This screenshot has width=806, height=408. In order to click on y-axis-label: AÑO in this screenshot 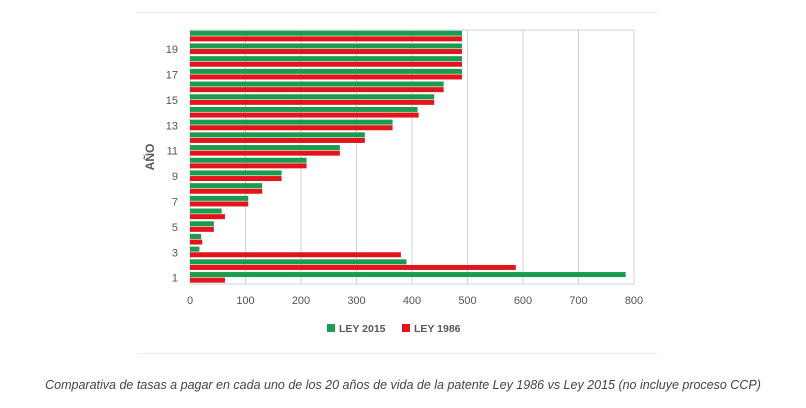, I will do `click(149, 157)`.